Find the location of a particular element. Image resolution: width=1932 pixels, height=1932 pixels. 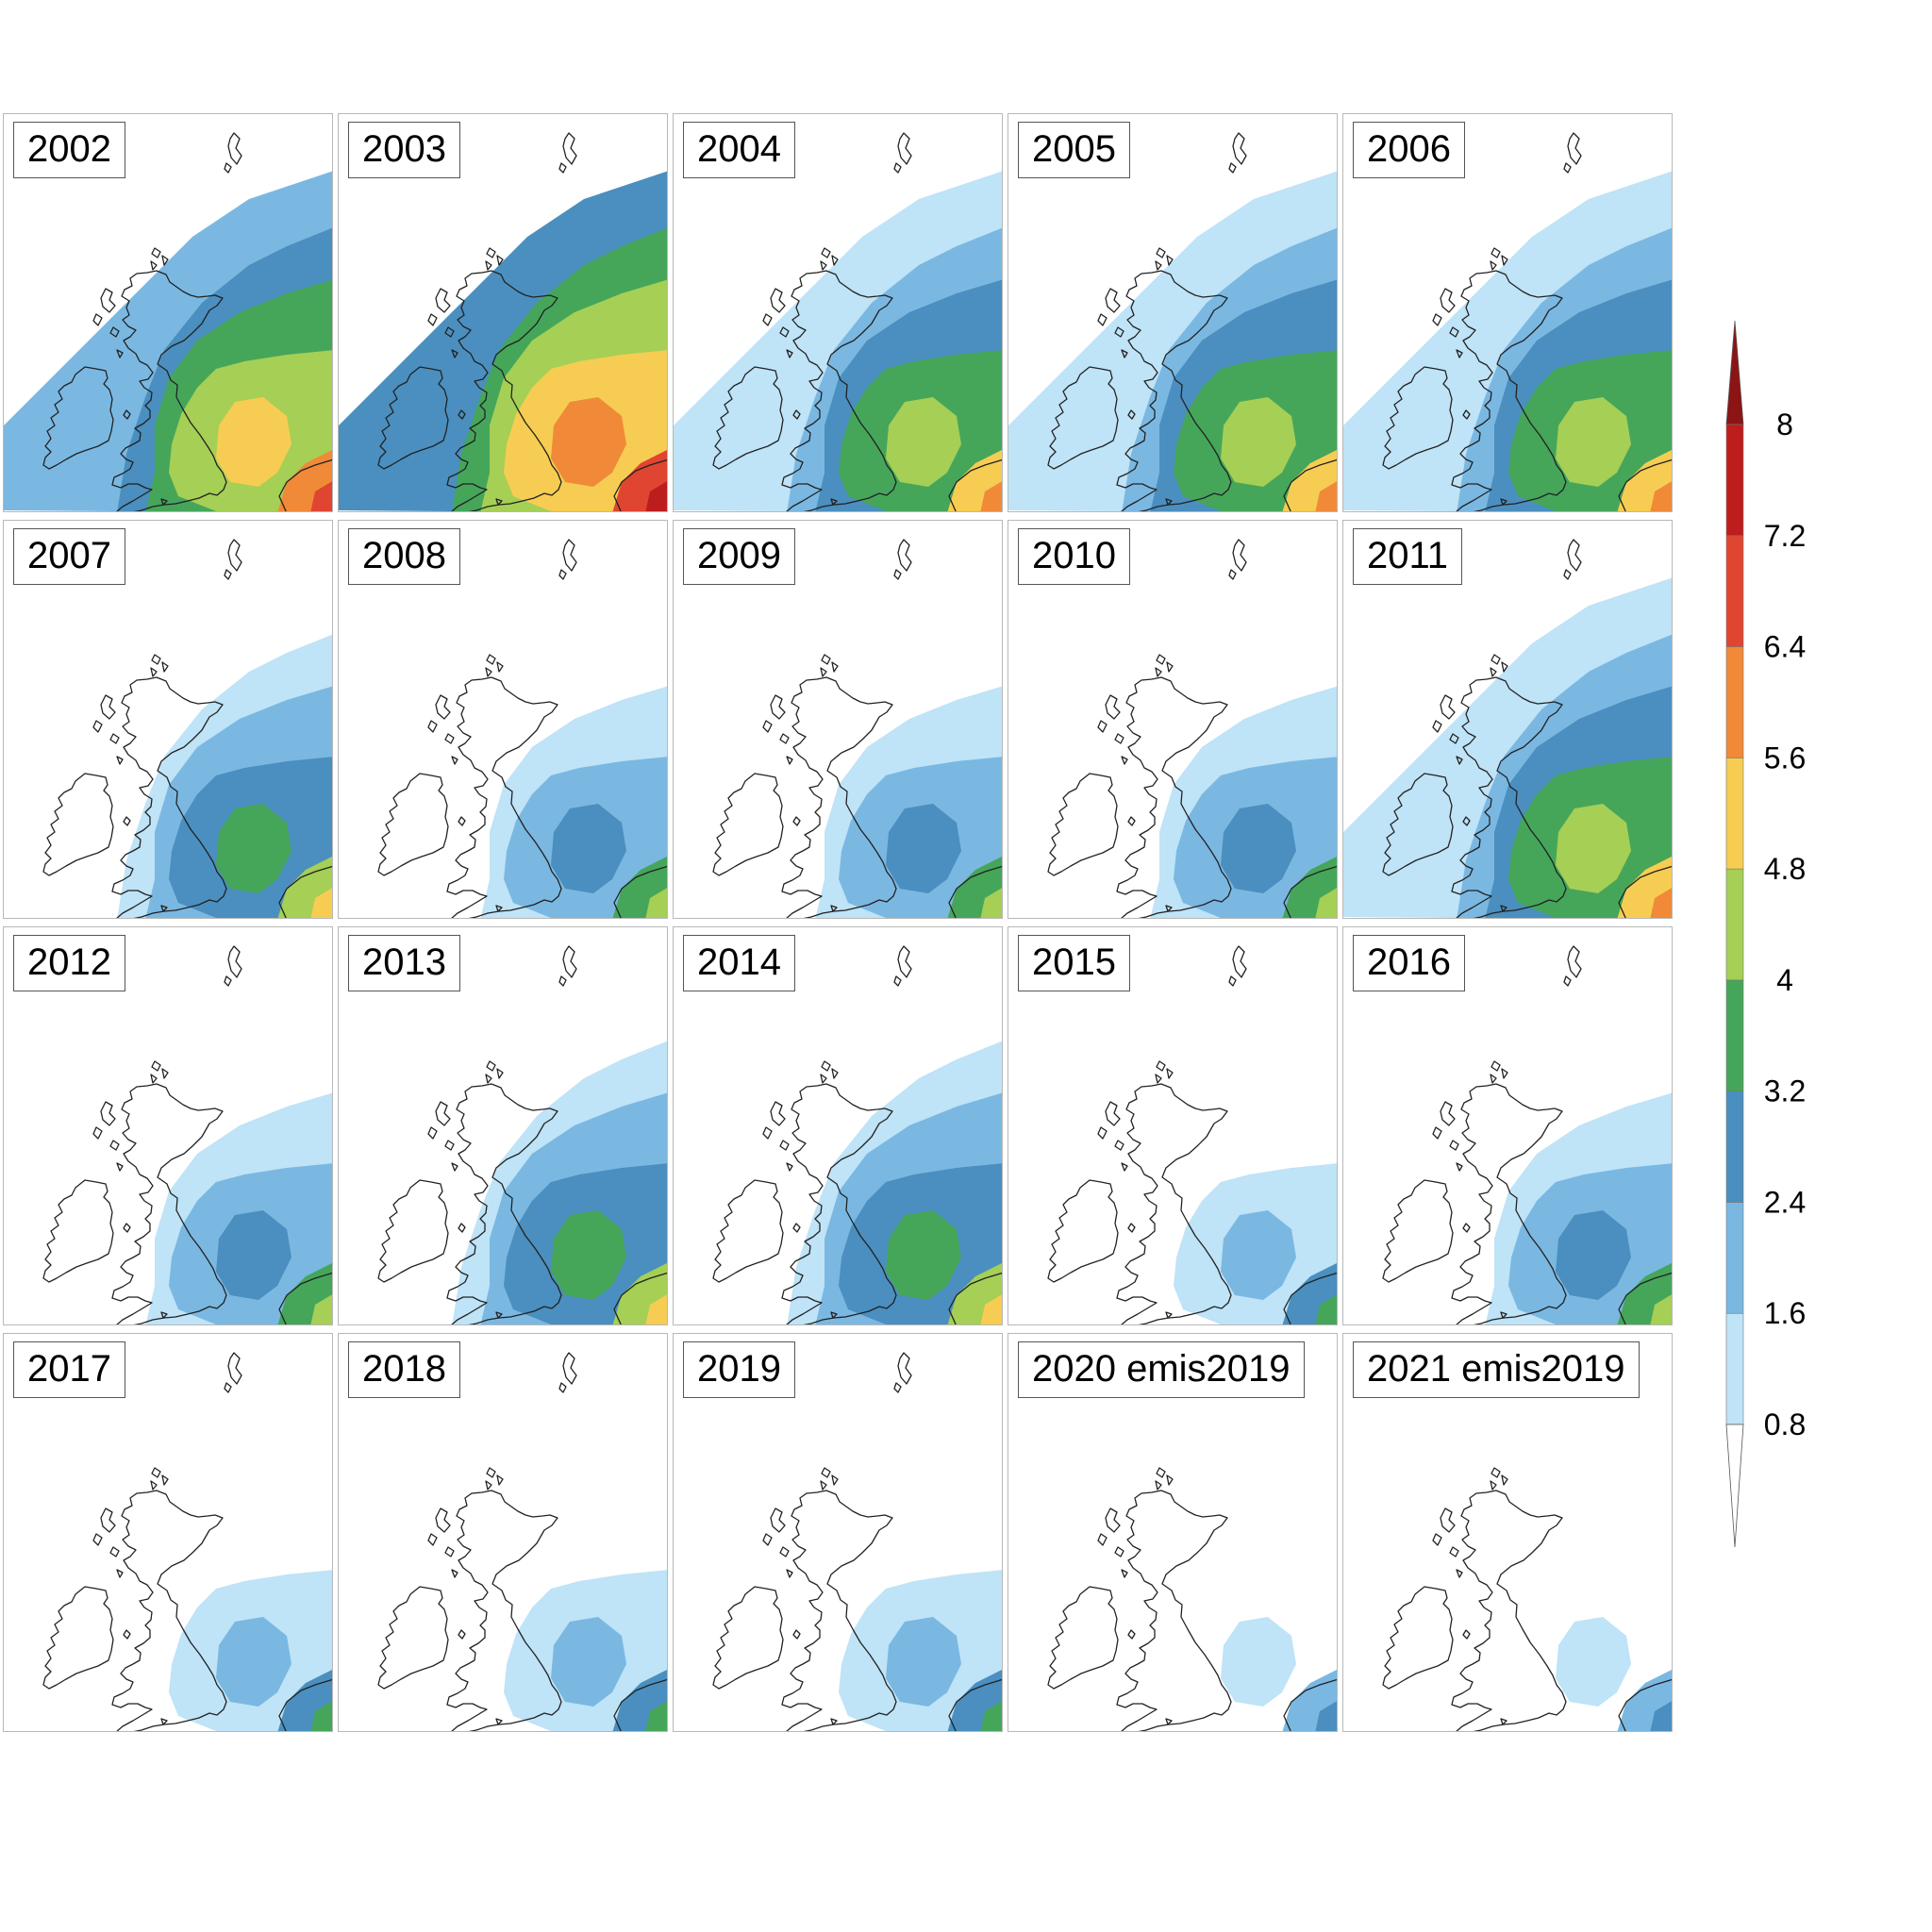

panel-year-label: 2014 is located at coordinates (739, 963).